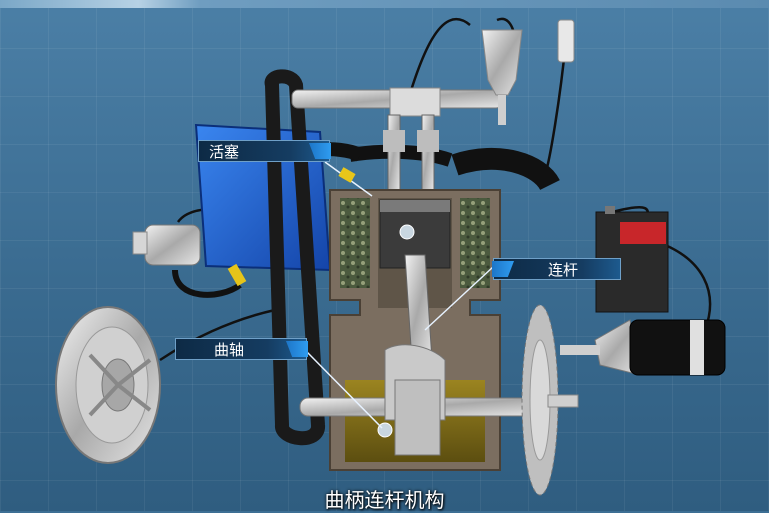 The height and width of the screenshot is (513, 769). Describe the element at coordinates (264, 151) in the screenshot. I see `piston-label: 活塞` at that location.